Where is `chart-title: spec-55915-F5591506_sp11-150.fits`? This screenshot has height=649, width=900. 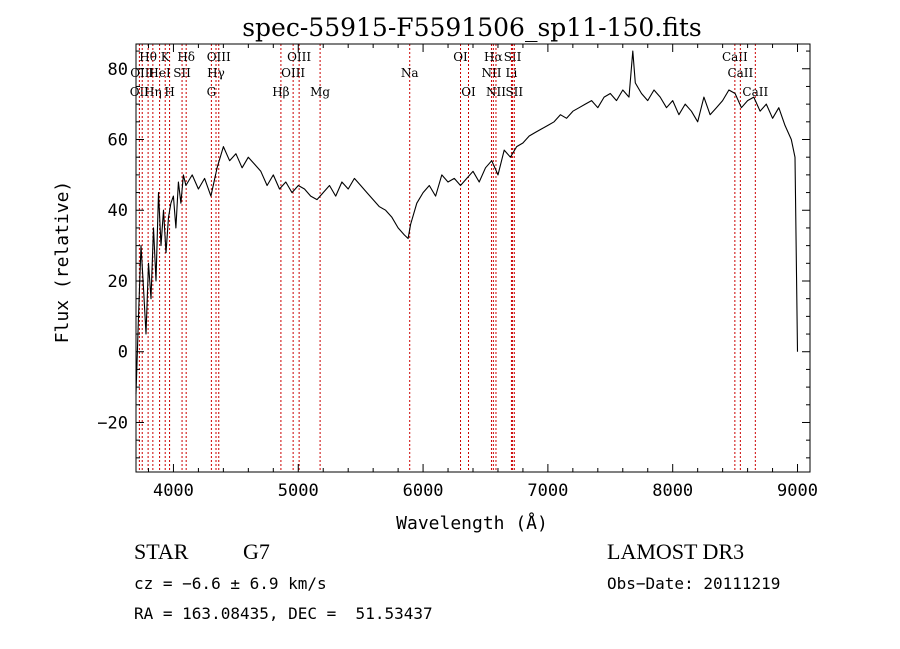
chart-title: spec-55915-F5591506_sp11-150.fits is located at coordinates (472, 27).